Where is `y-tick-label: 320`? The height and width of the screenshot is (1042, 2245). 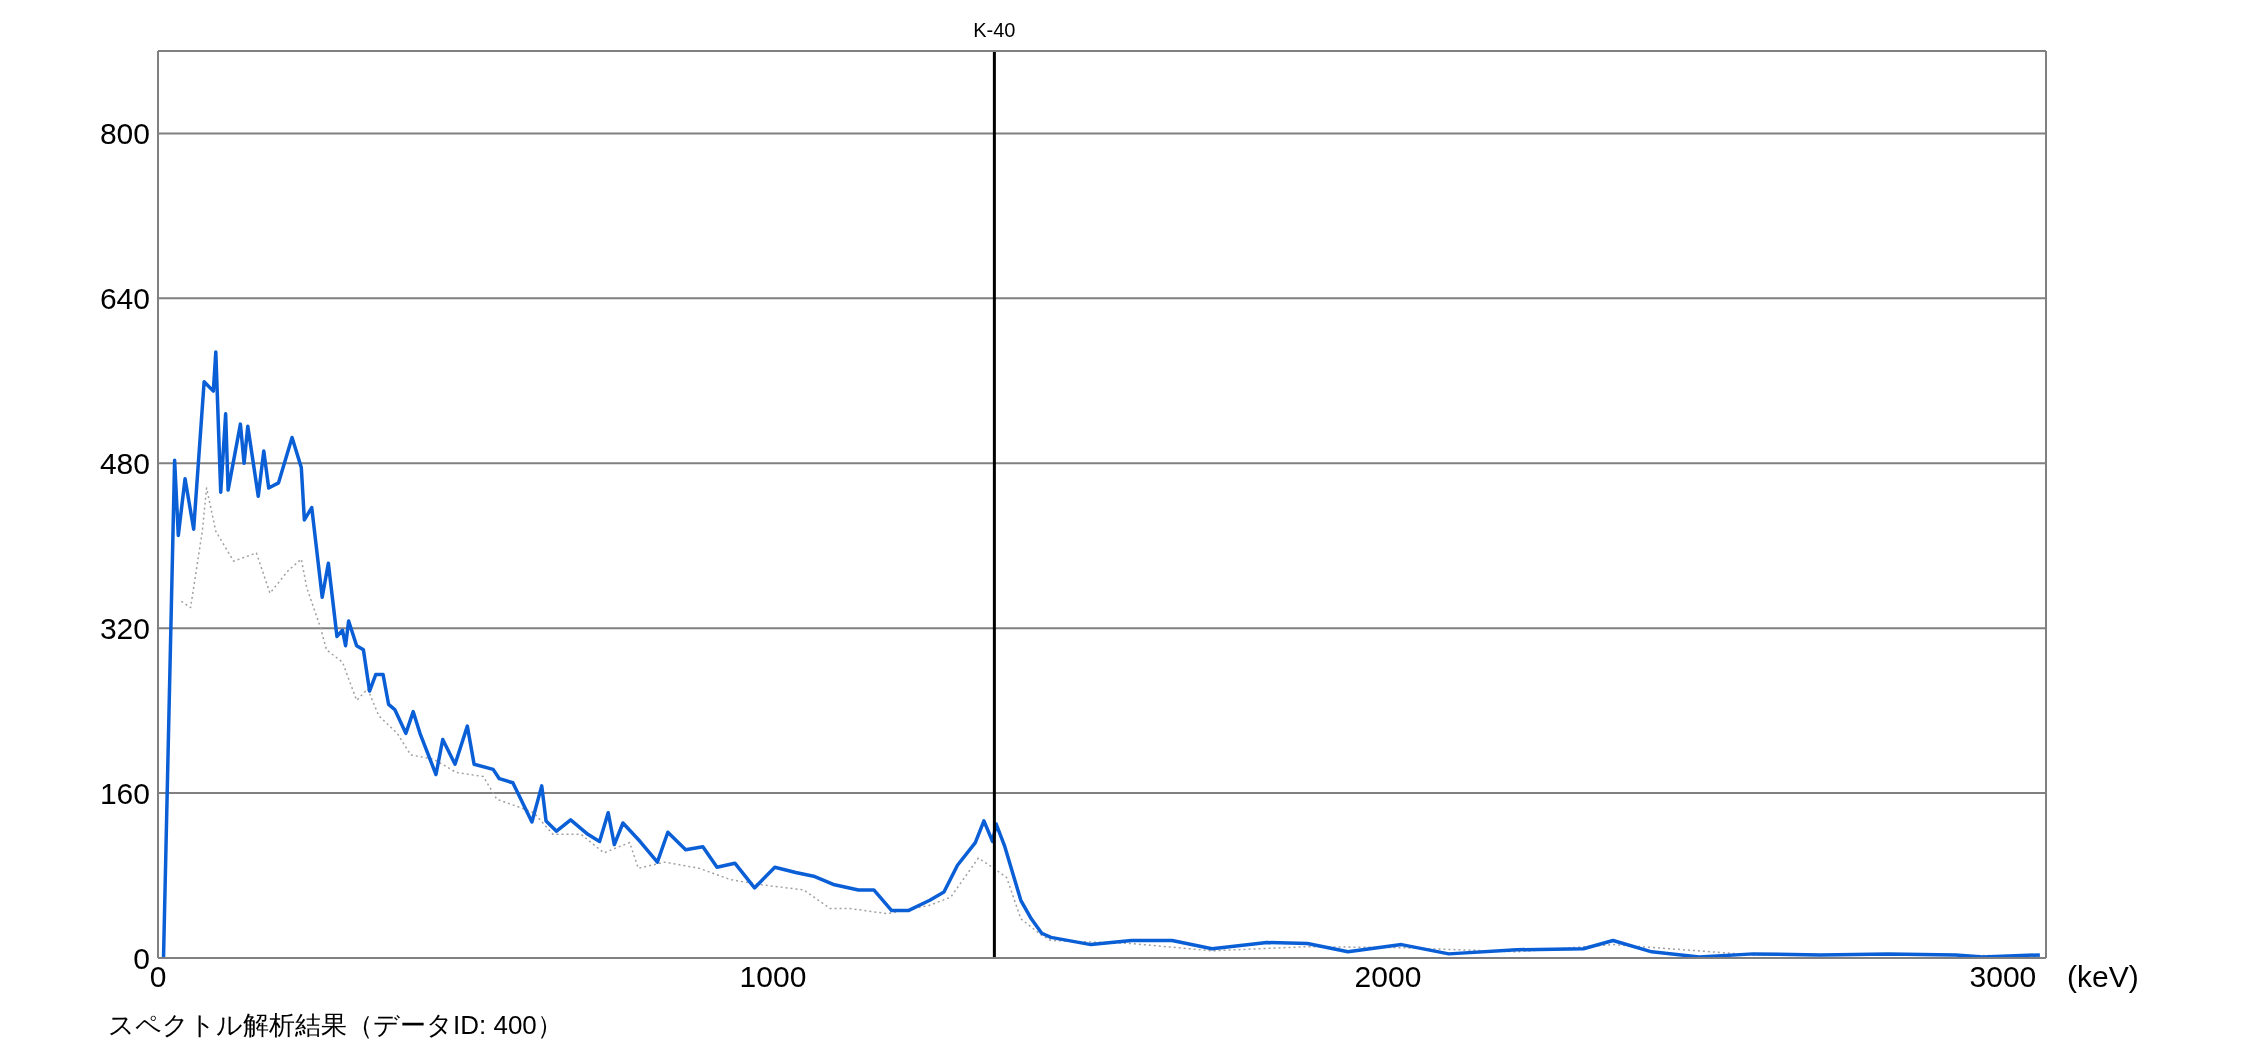 y-tick-label: 320 is located at coordinates (124, 628).